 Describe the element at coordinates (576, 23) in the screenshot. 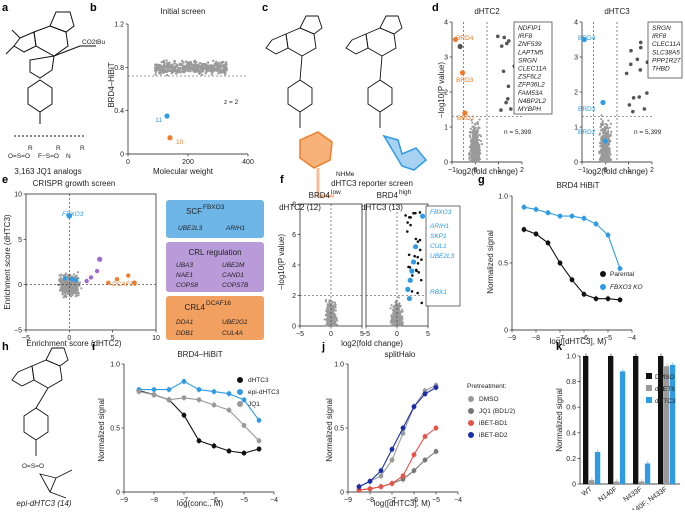

I see `d2-ytick-label: 4` at that location.